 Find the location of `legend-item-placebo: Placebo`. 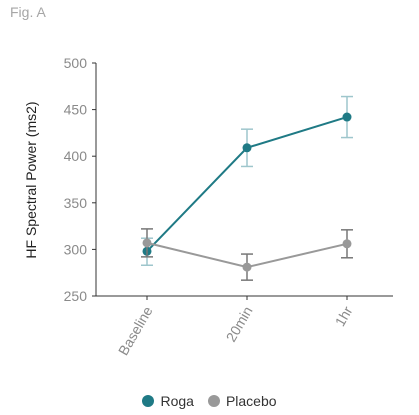

legend-item-placebo: Placebo is located at coordinates (242, 401).